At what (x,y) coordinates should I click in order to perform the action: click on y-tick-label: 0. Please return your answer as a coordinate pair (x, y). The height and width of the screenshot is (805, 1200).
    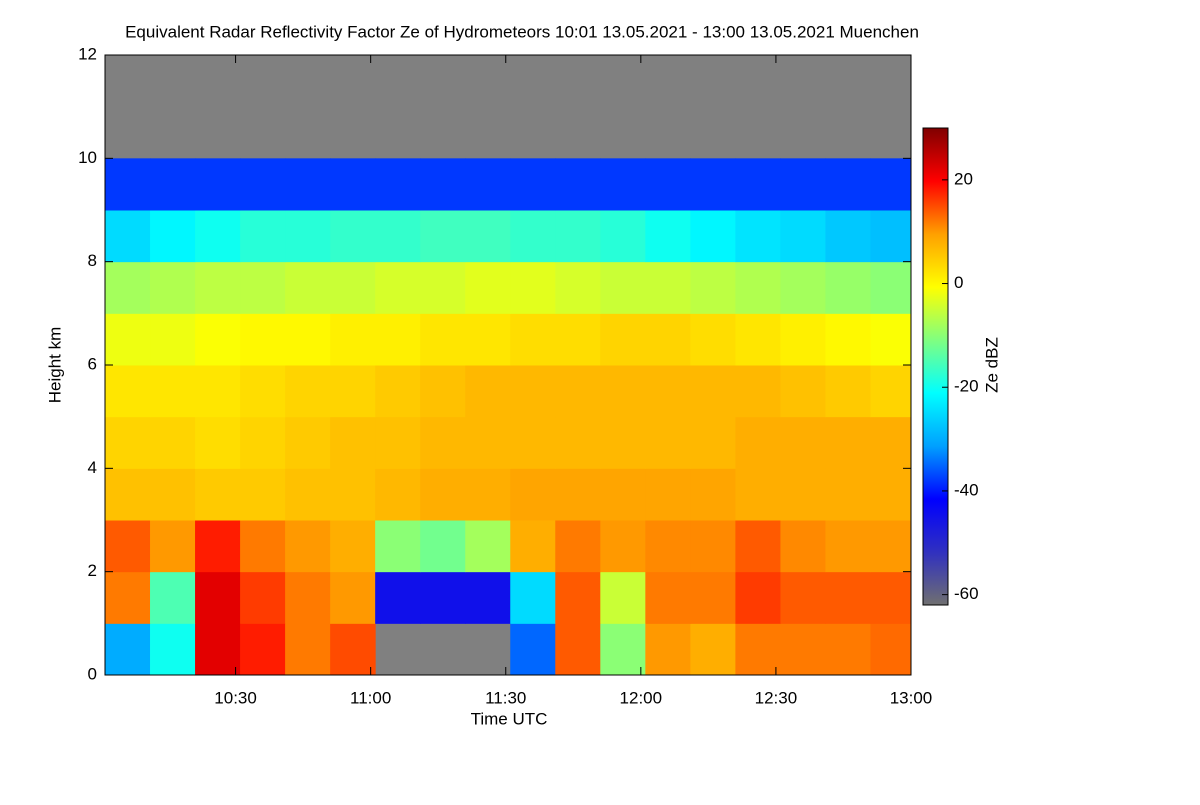
    Looking at the image, I should click on (92, 673).